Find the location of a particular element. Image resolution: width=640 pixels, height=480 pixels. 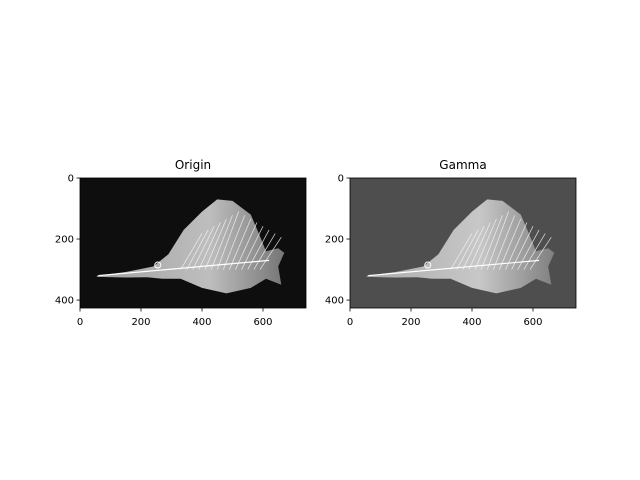

axes-title: Gamma is located at coordinates (462, 165).